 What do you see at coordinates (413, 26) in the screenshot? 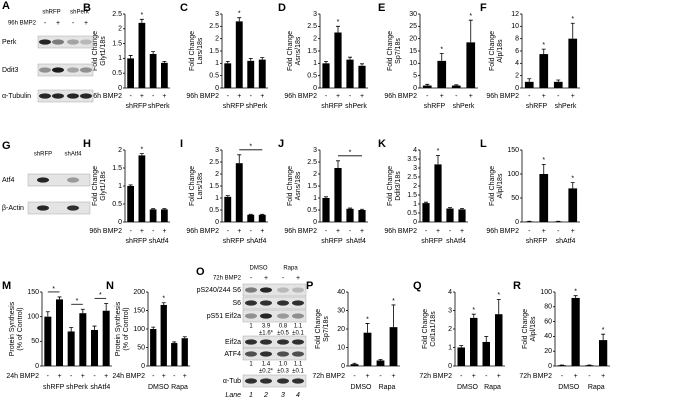
I see `y-tick-label: 25` at bounding box center [413, 26].